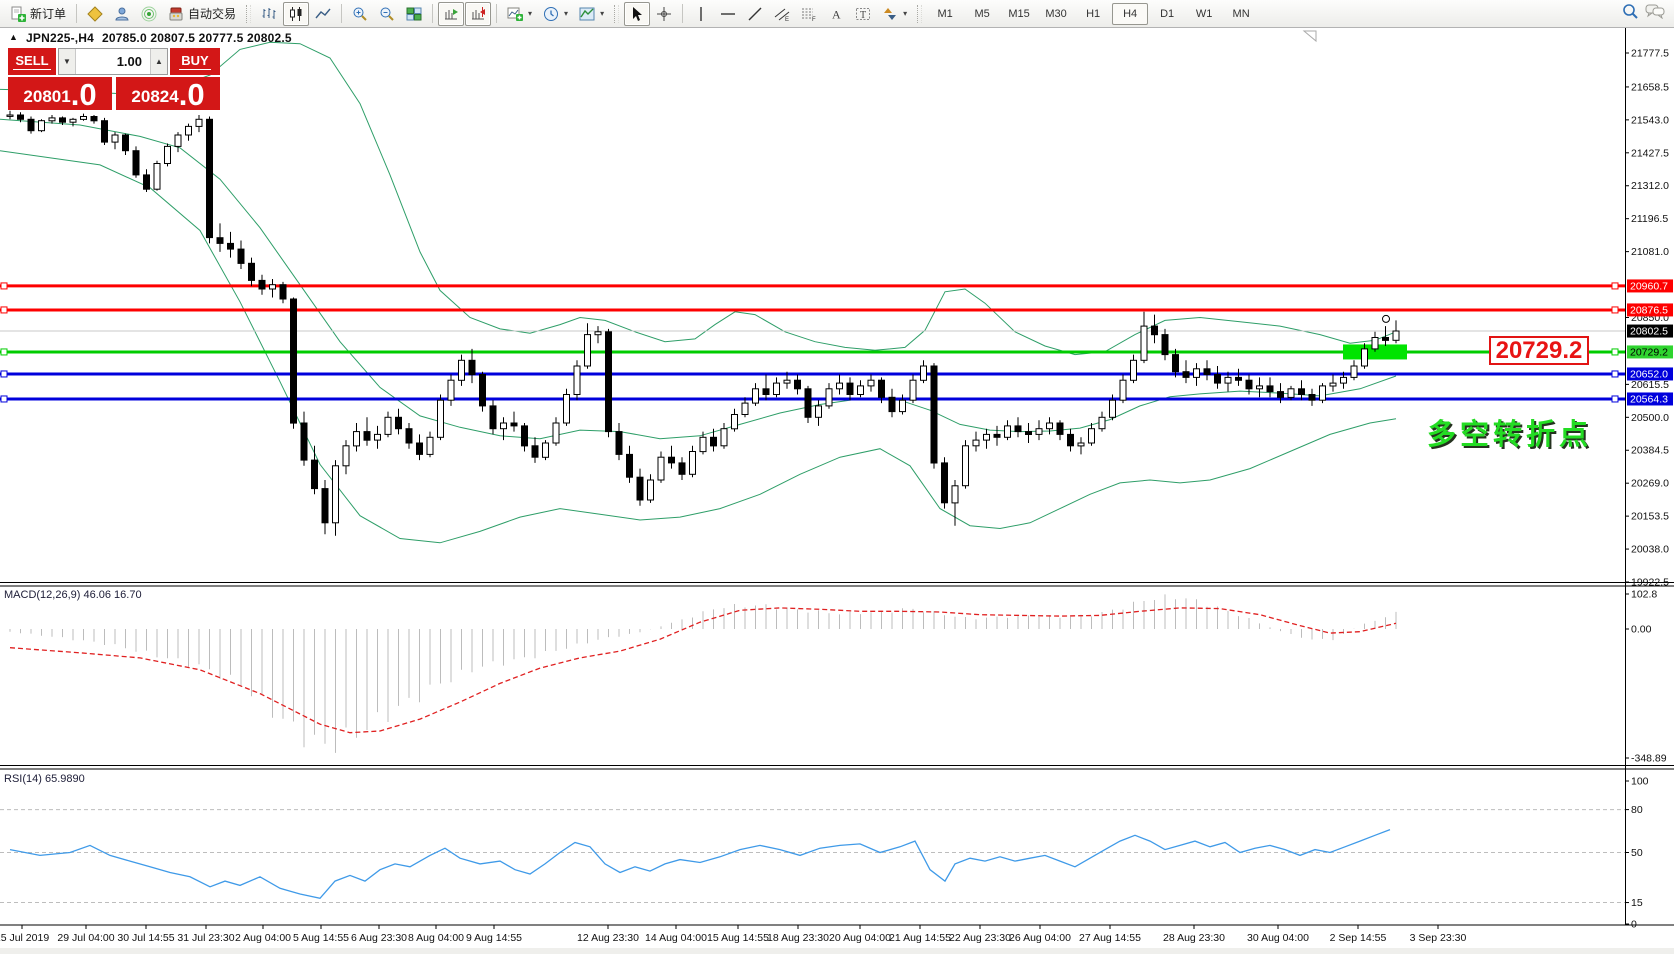 Image resolution: width=1674 pixels, height=954 pixels. I want to click on svg-text: A, so click(836, 14).